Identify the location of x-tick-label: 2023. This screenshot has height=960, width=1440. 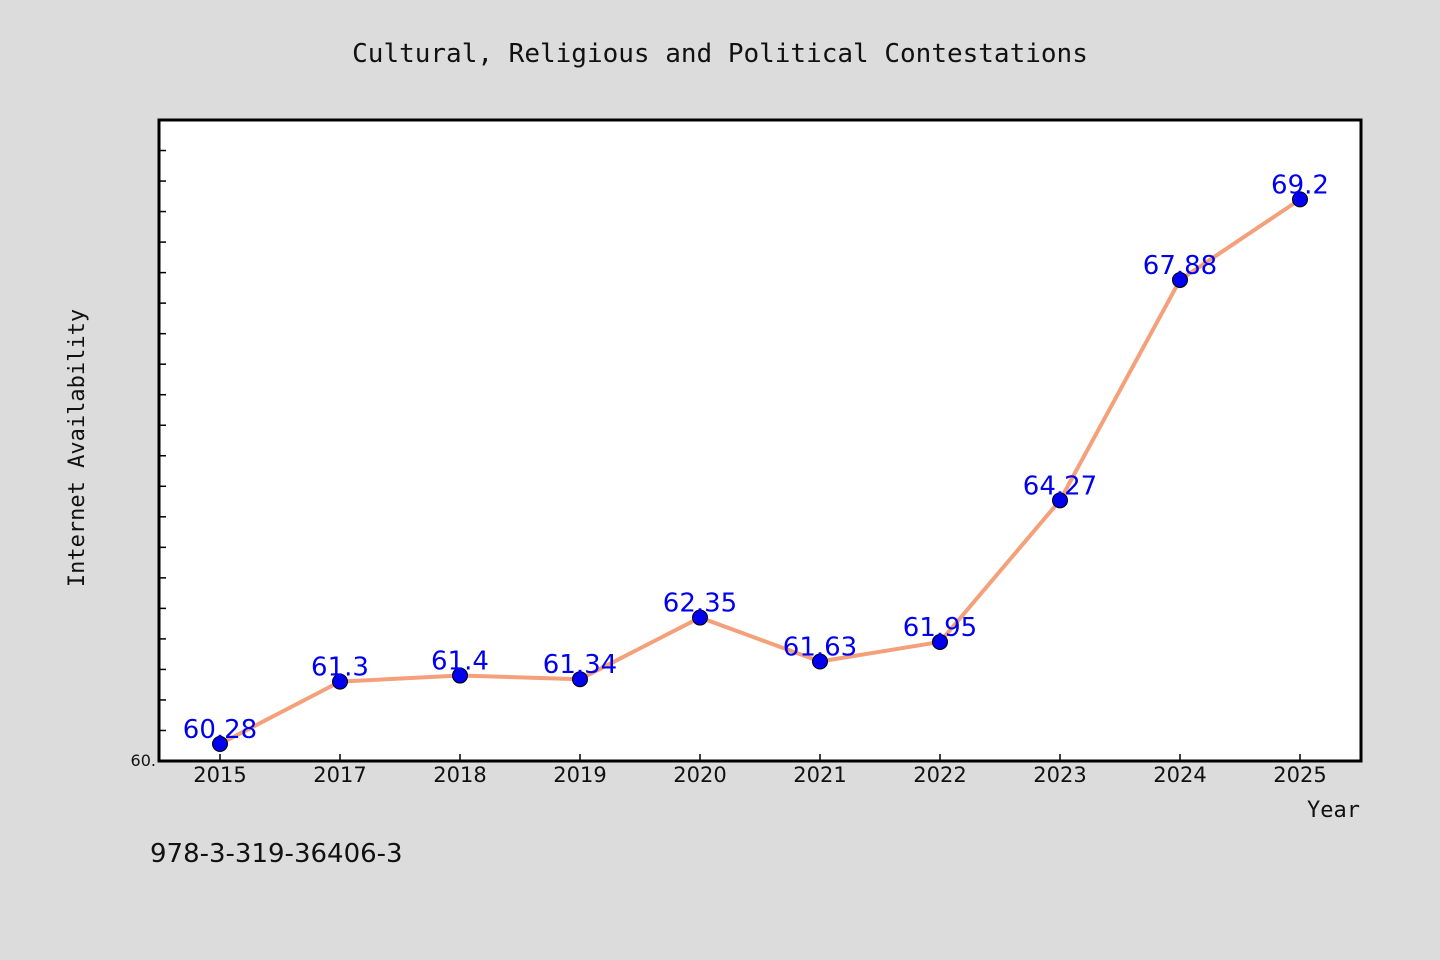
(1059, 775).